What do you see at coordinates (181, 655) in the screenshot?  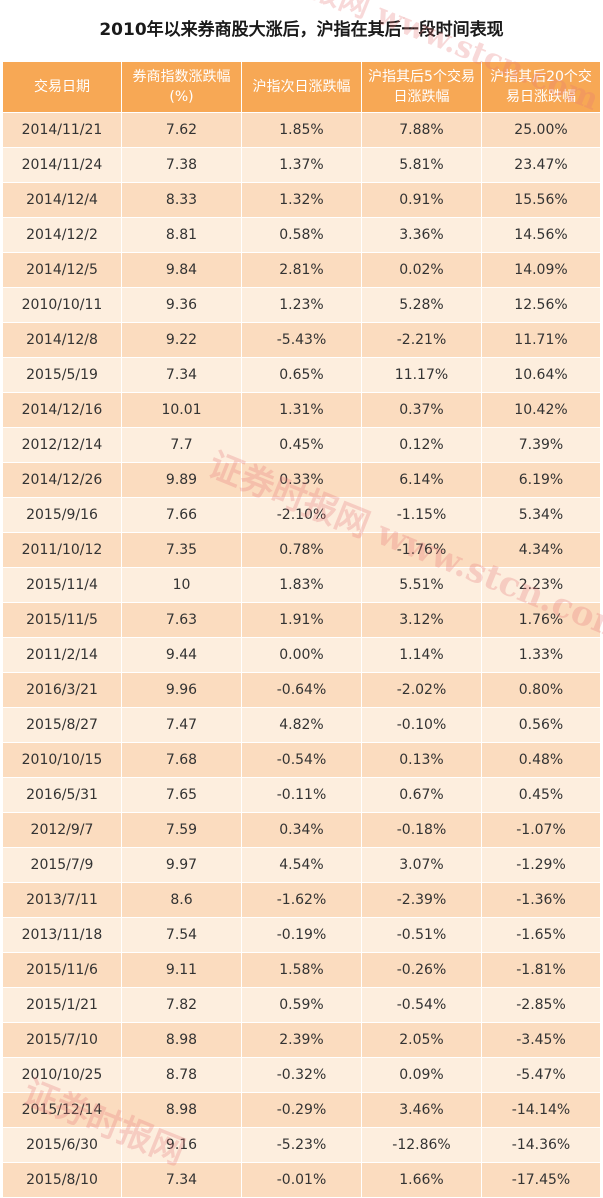 I see `cell-broker-index: 9.44` at bounding box center [181, 655].